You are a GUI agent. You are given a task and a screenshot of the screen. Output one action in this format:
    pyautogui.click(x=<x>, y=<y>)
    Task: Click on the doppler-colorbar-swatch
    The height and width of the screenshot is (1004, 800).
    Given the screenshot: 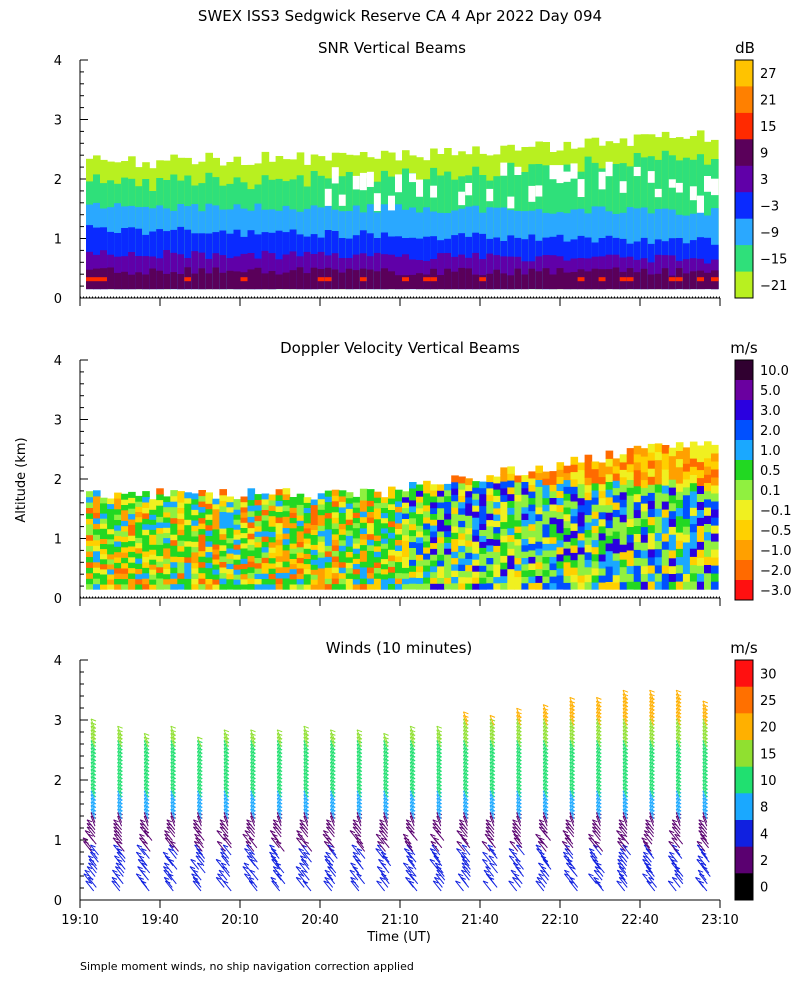 What is the action you would take?
    pyautogui.click(x=744, y=430)
    